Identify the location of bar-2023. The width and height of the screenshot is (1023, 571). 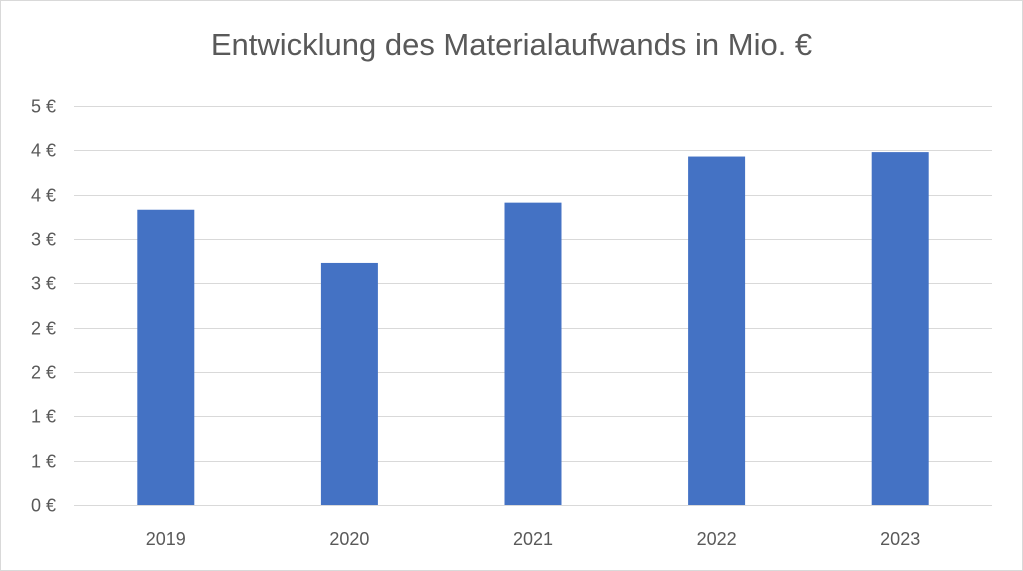
(900, 328).